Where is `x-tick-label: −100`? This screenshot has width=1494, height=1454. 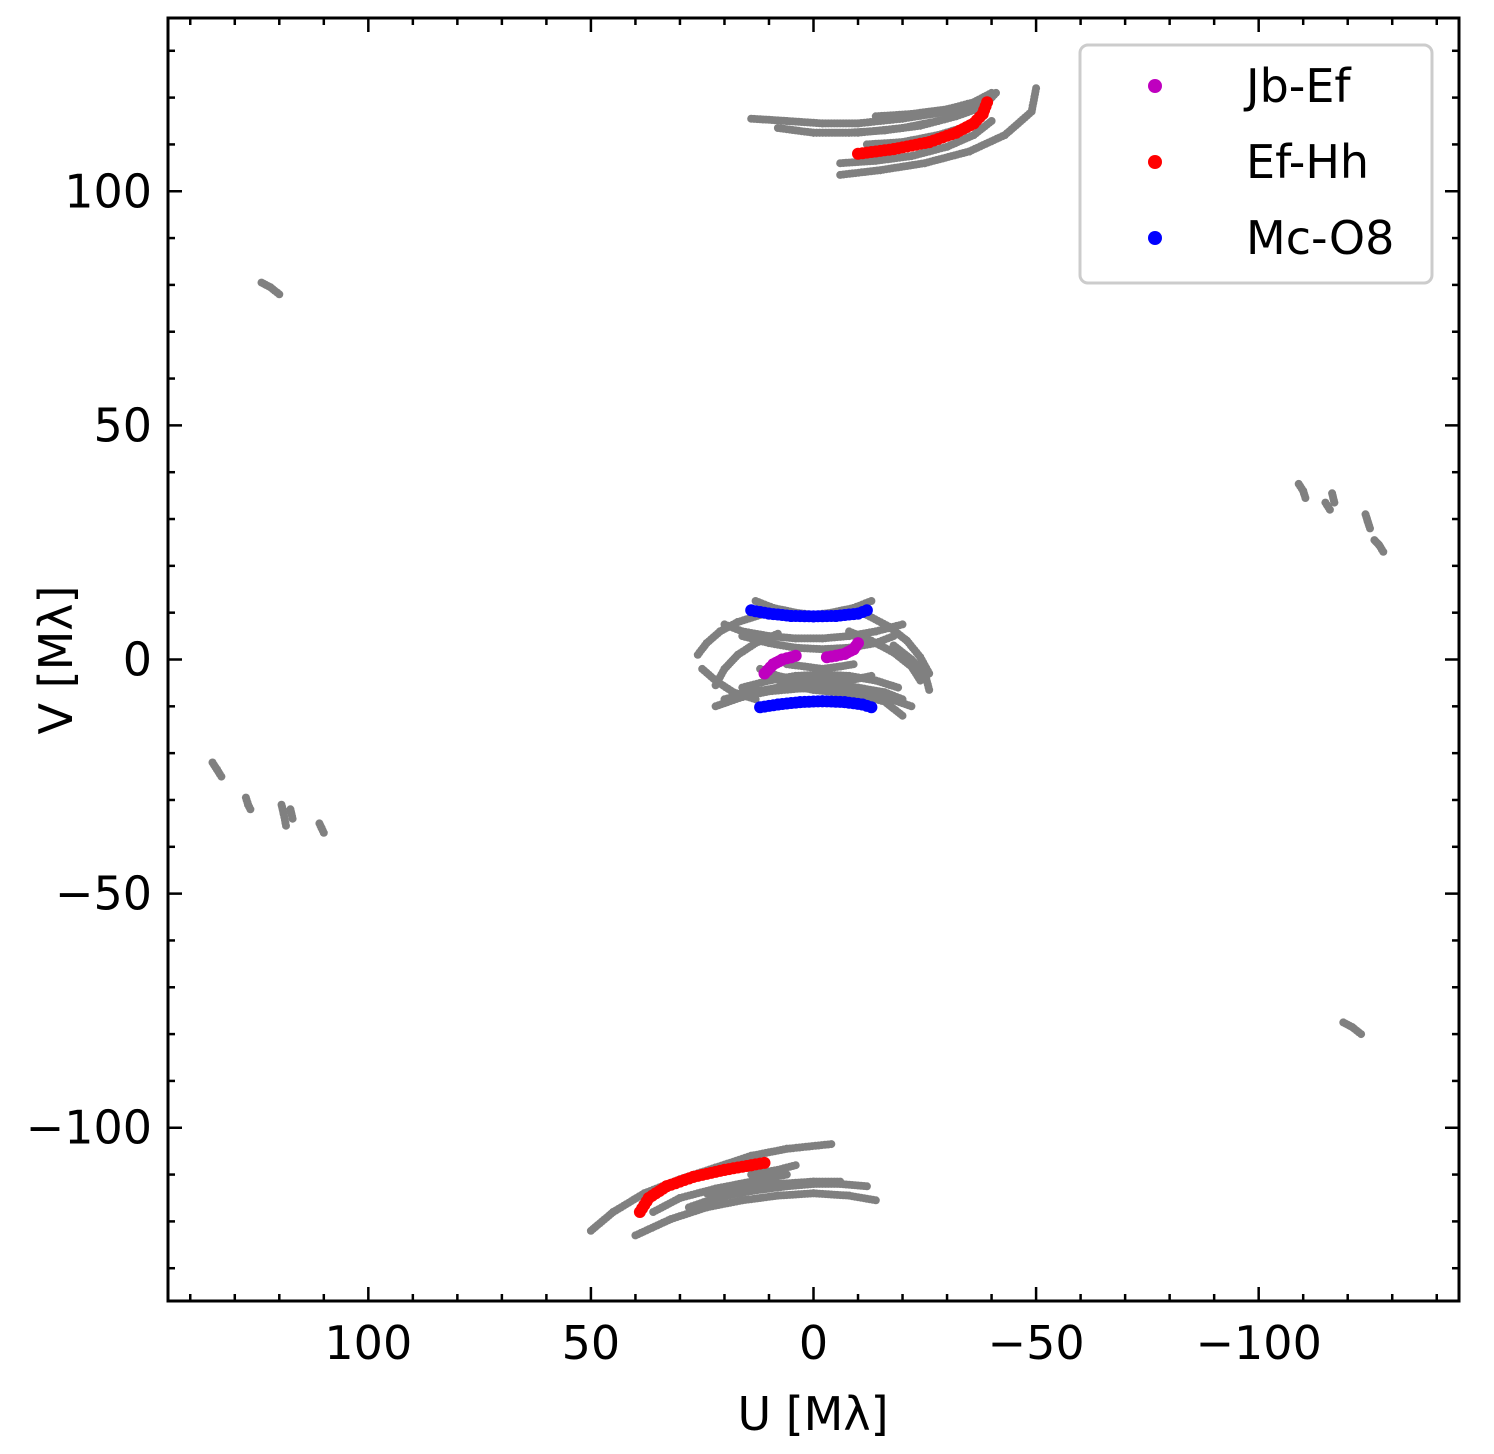
x-tick-label: −100 is located at coordinates (1259, 1343).